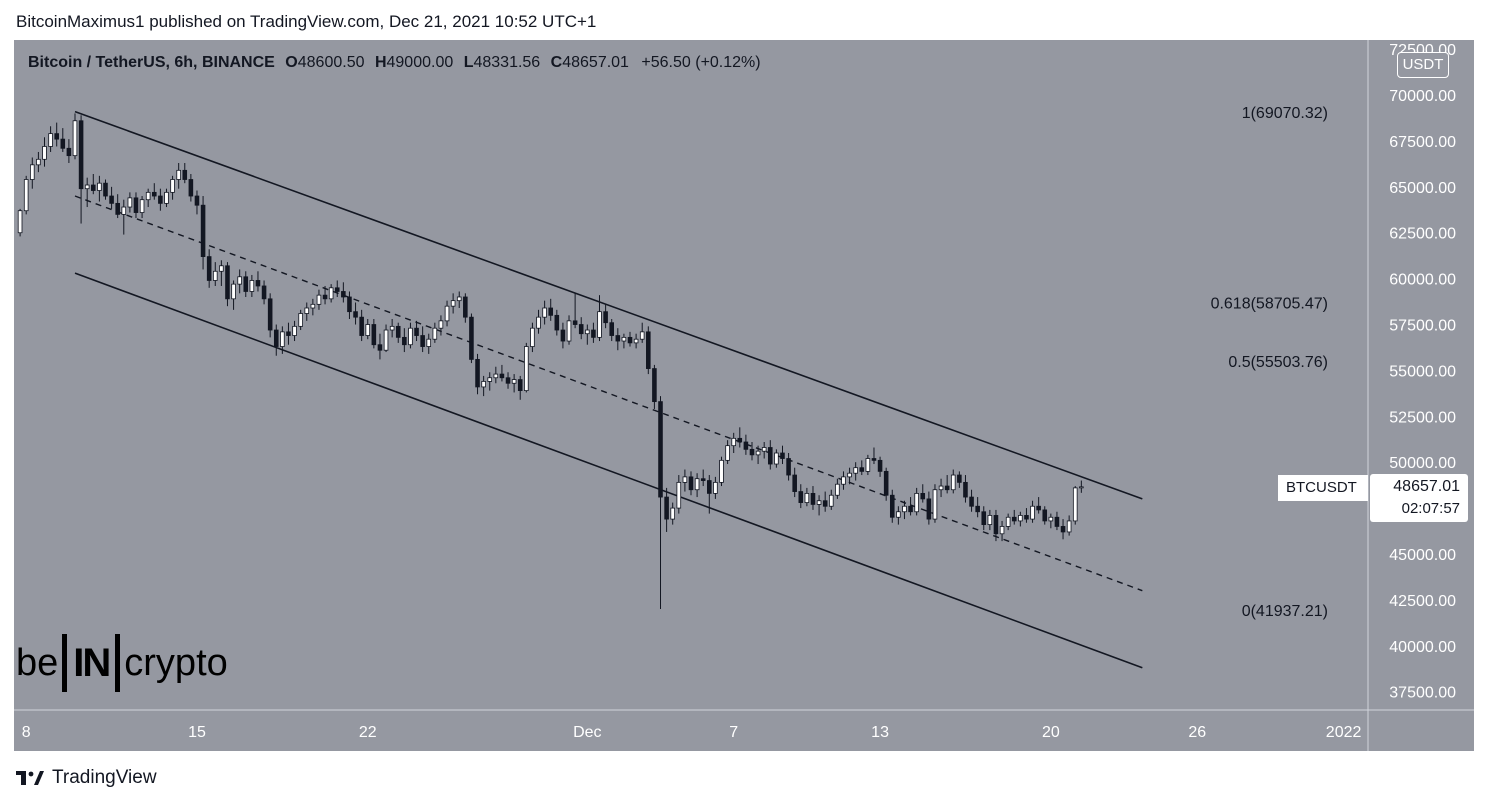 The image size is (1489, 805). What do you see at coordinates (368, 732) in the screenshot?
I see `x-tick-label: 22` at bounding box center [368, 732].